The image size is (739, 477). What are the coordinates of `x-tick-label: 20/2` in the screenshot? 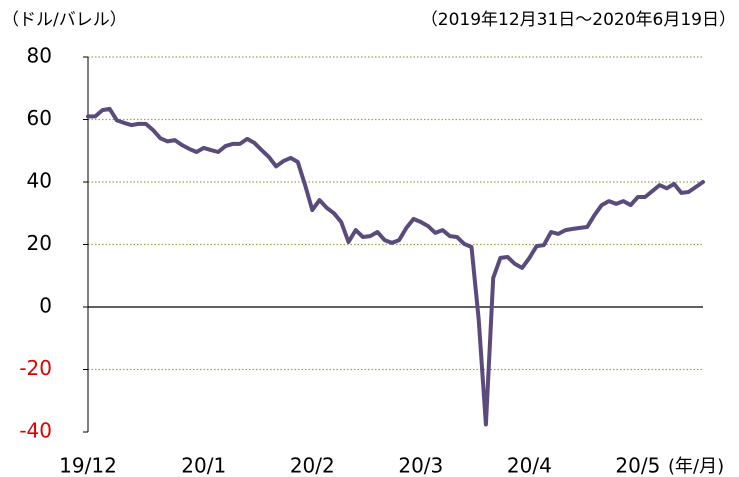 It's located at (312, 465).